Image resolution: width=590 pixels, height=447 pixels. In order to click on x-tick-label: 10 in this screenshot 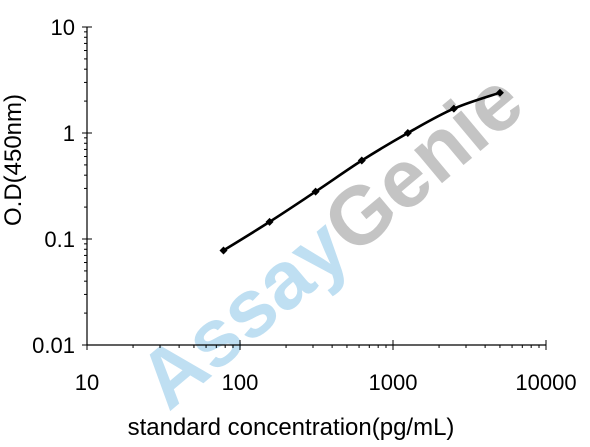, I will do `click(87, 382)`.